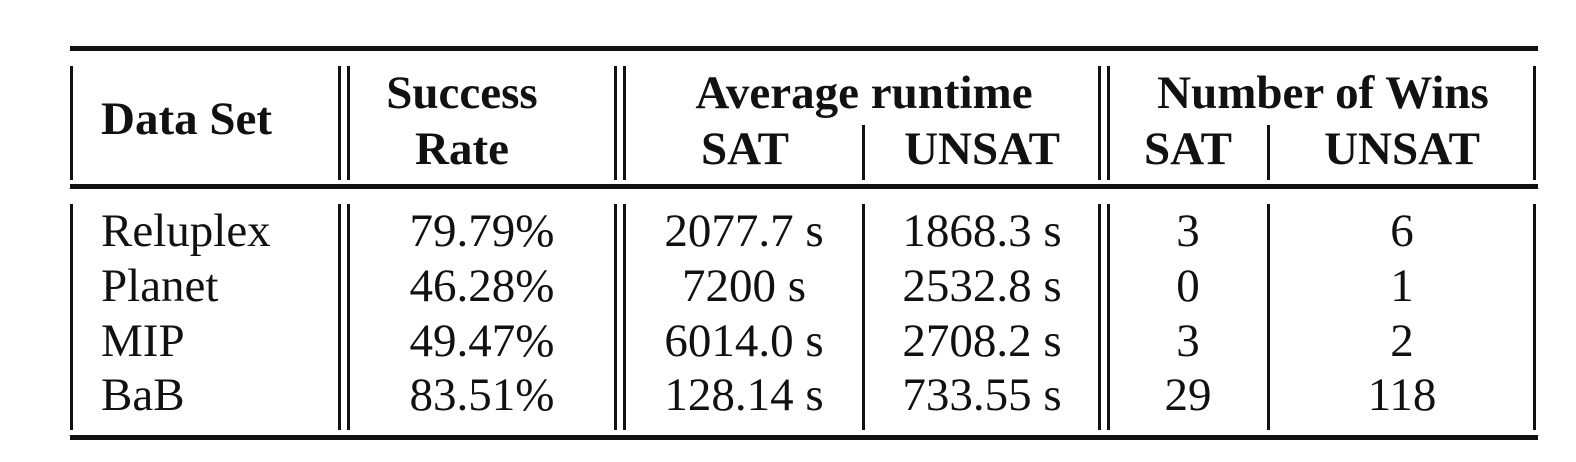 This screenshot has height=462, width=1576. What do you see at coordinates (982, 149) in the screenshot?
I see `header-runtime-unsat: UNSAT` at bounding box center [982, 149].